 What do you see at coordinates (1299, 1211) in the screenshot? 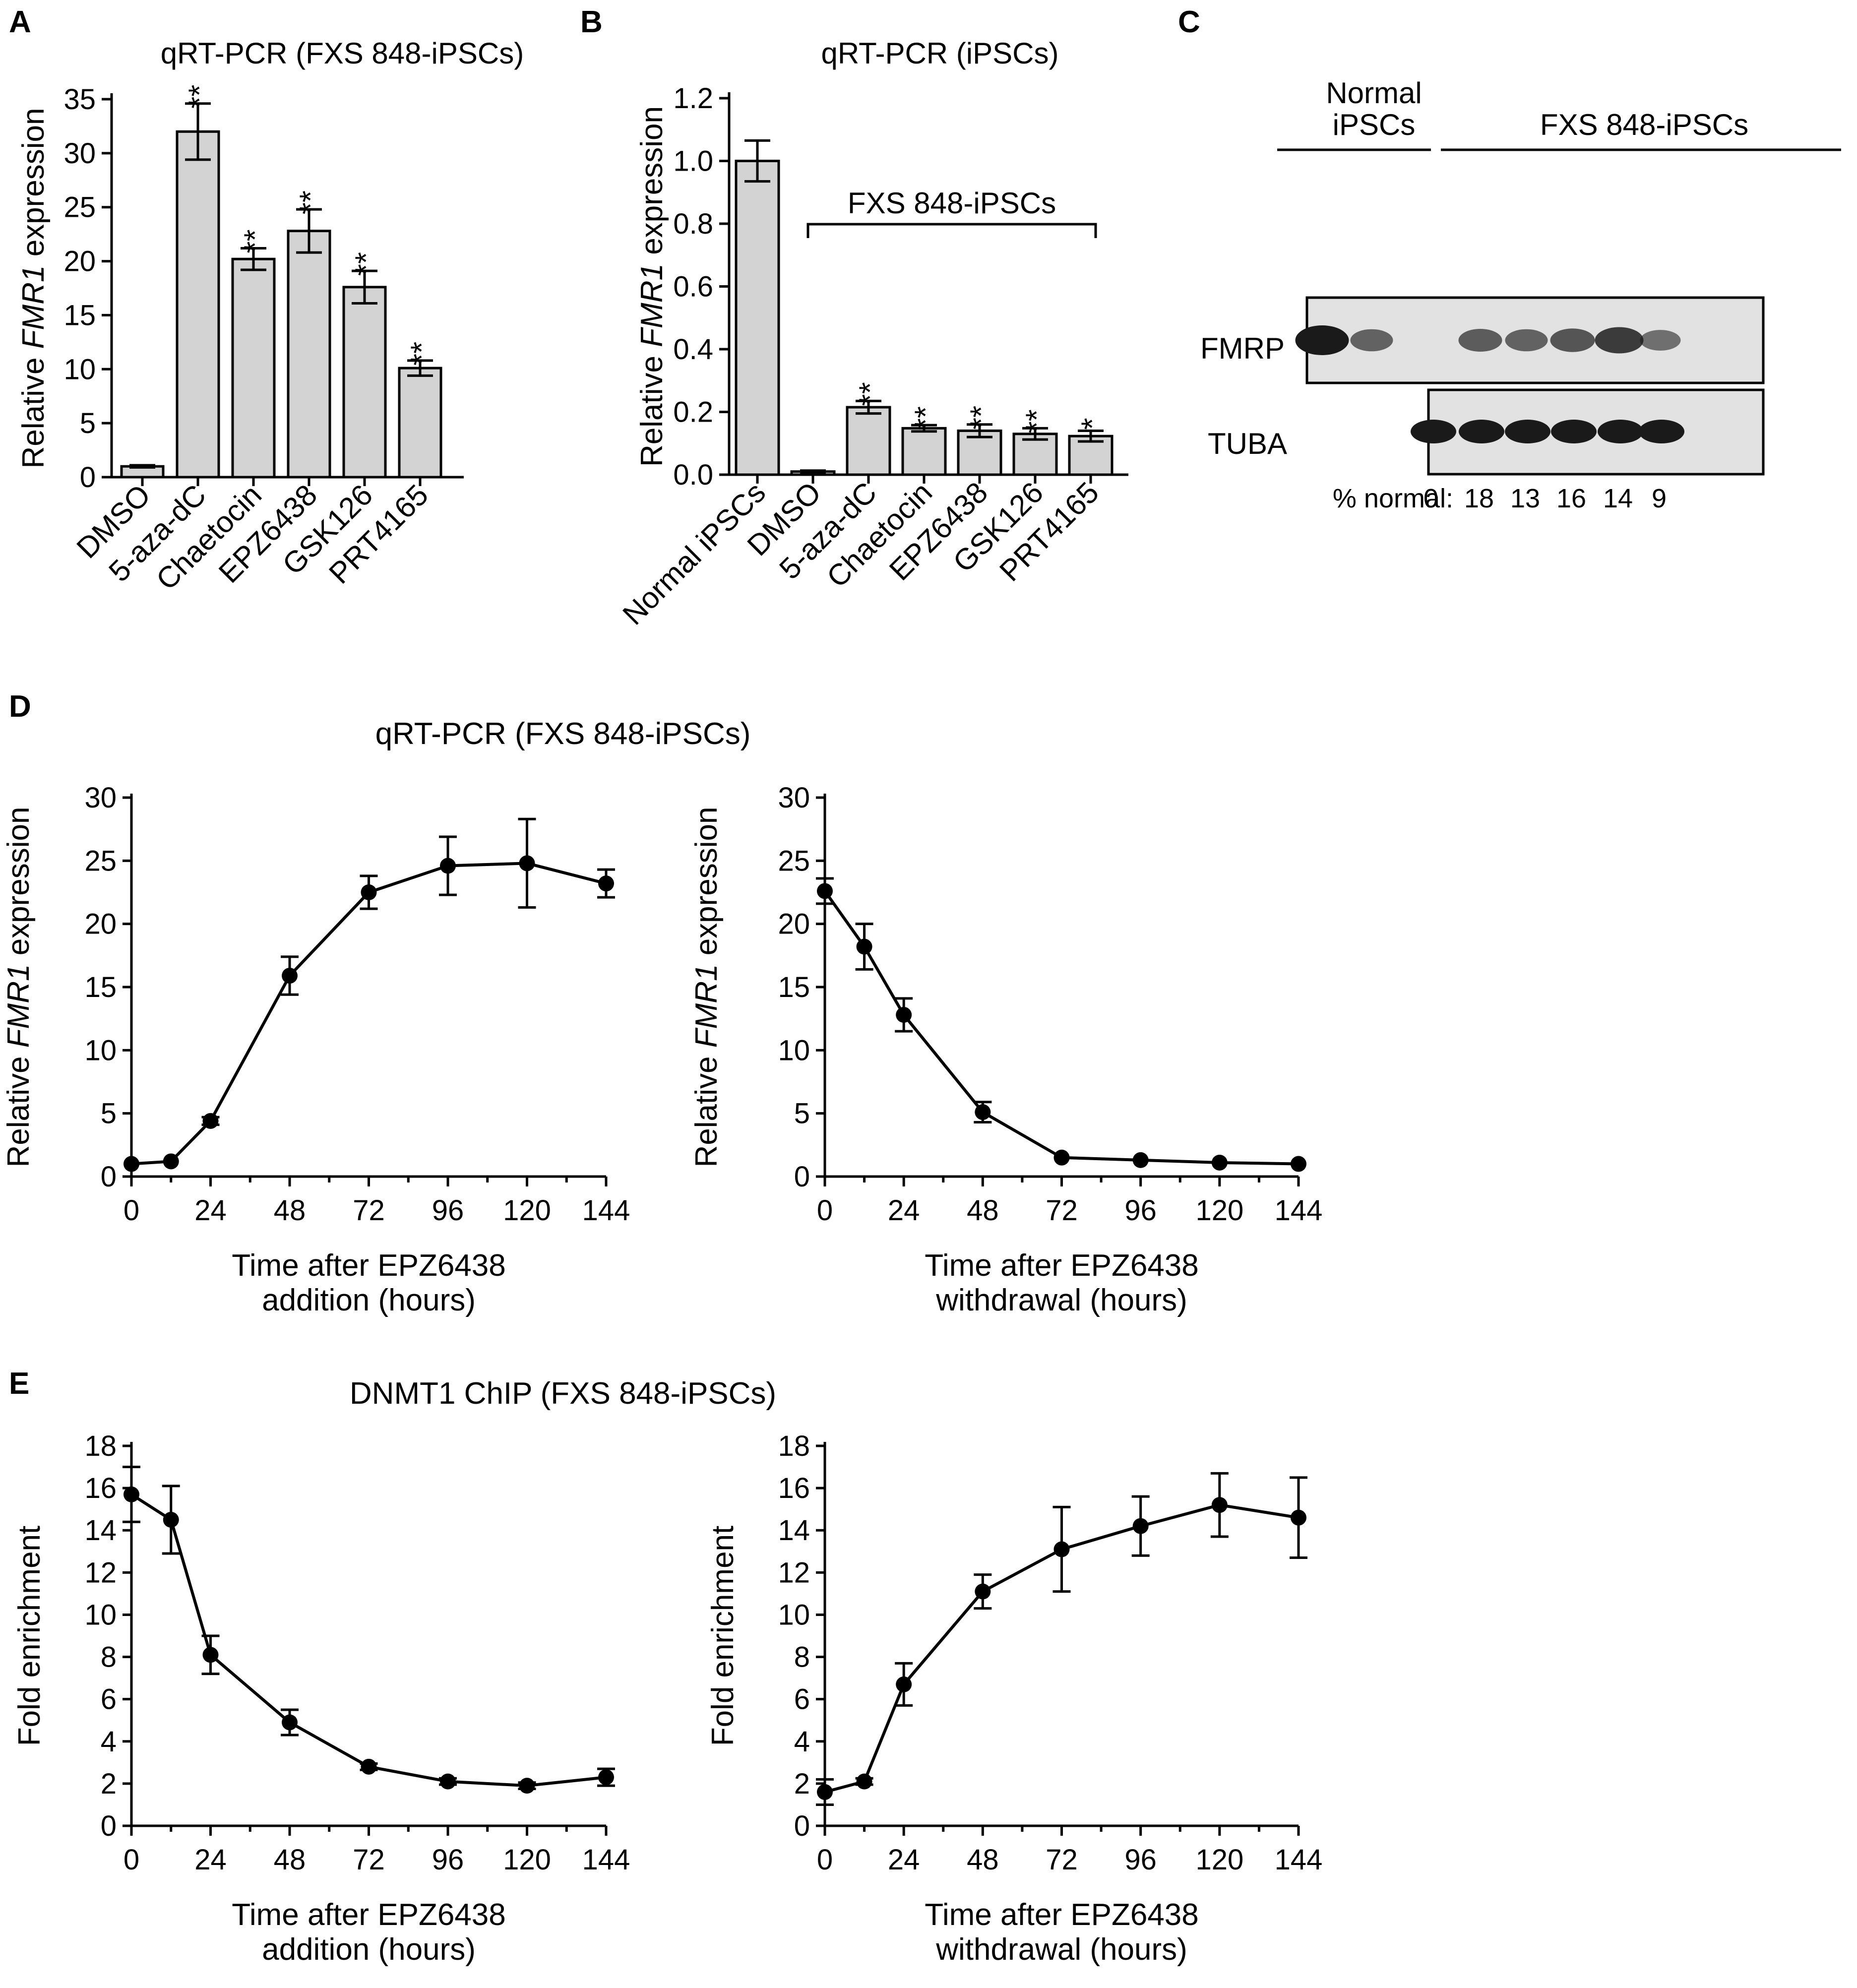
I see `x-tick-label: 144` at bounding box center [1299, 1211].